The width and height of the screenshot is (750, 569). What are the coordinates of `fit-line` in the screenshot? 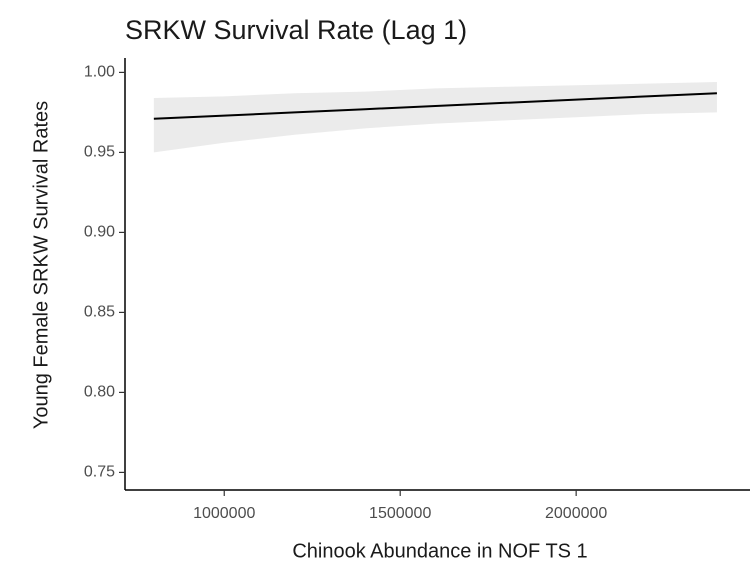 It's located at (435, 106).